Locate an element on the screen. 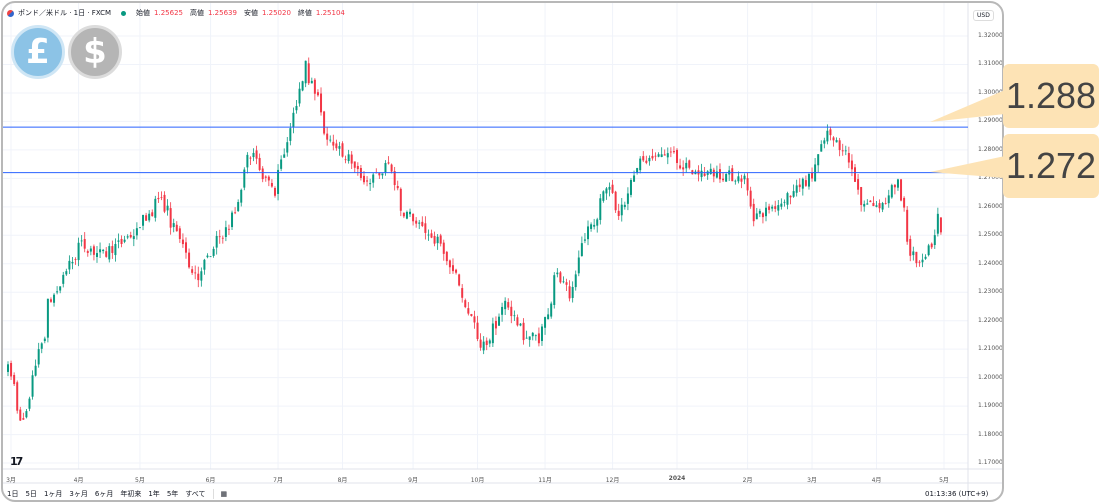 The image size is (1100, 504). range-button: 1年 is located at coordinates (154, 494).